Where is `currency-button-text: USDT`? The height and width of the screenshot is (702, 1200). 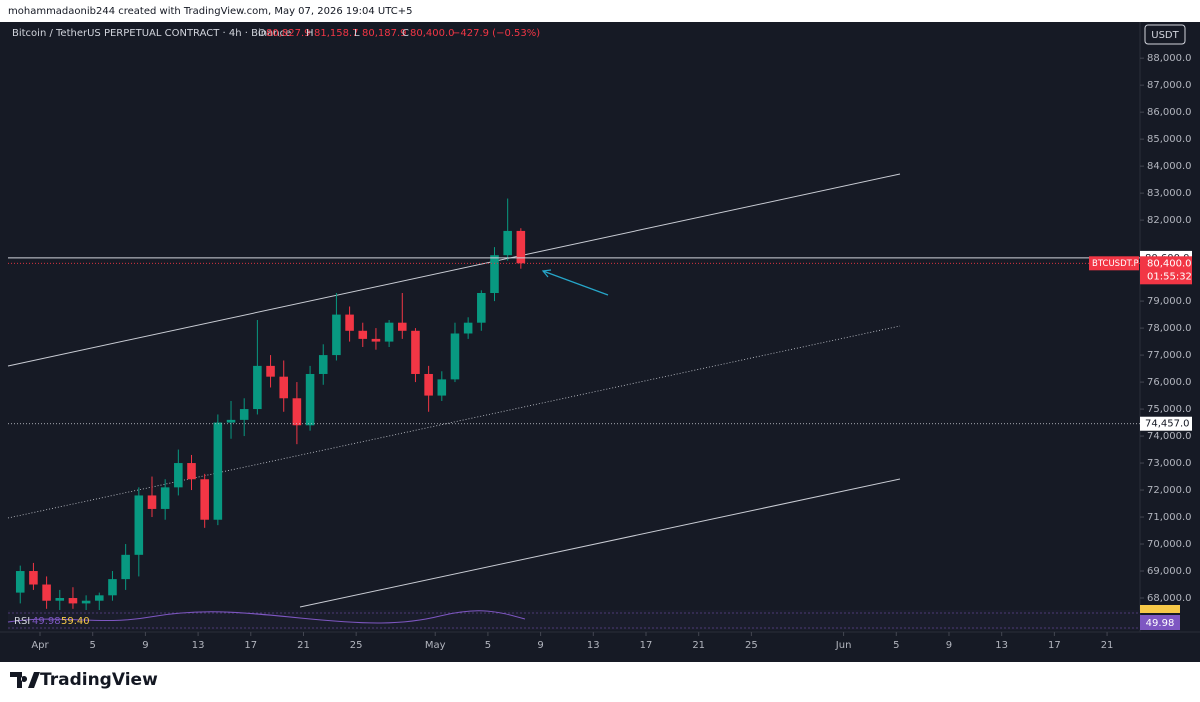 currency-button-text: USDT is located at coordinates (1165, 35).